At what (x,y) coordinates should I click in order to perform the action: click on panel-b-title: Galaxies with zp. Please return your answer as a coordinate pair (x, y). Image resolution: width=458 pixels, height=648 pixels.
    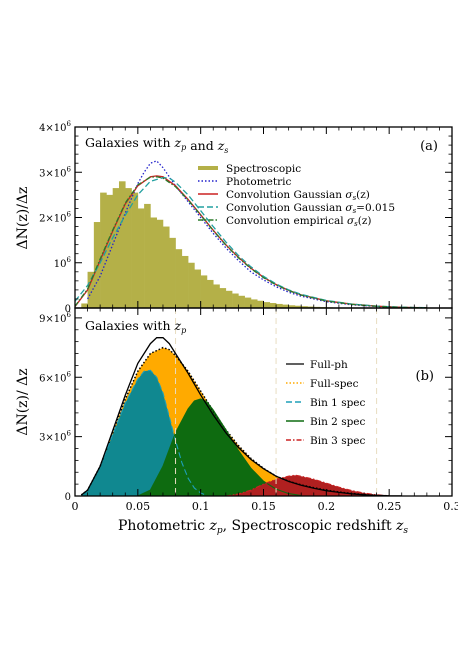
    Looking at the image, I should click on (135, 326).